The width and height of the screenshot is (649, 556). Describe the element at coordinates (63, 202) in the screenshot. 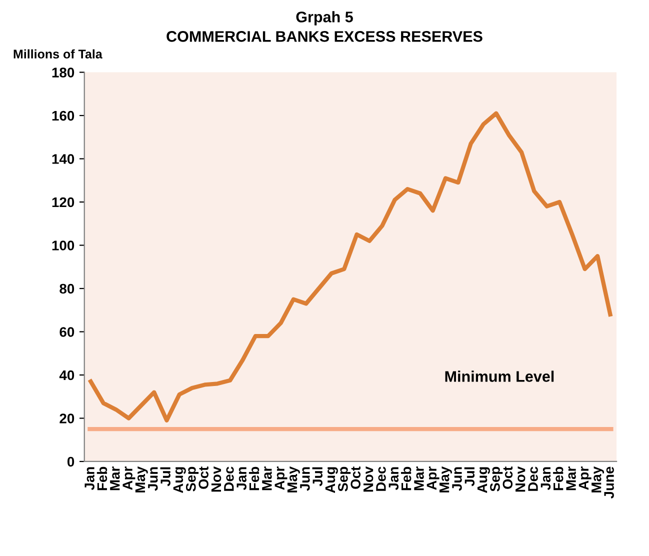

I see `y-tick-label: 120` at that location.